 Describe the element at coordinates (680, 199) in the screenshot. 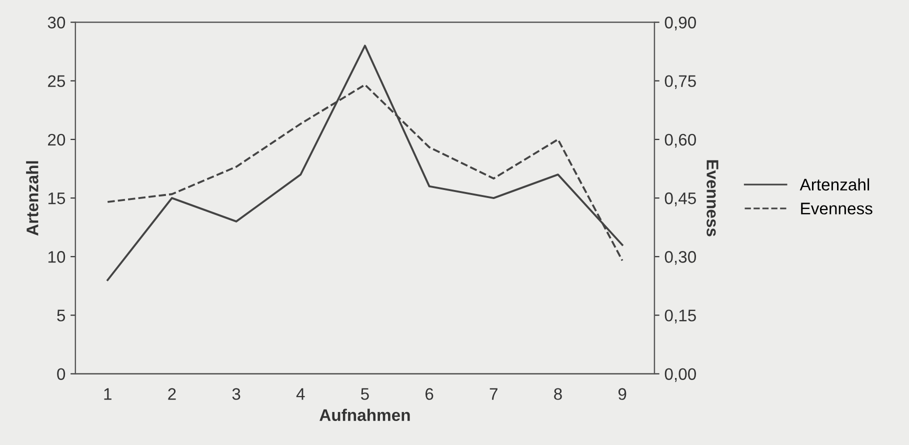

I see `y2-tick-label: 0,45` at that location.